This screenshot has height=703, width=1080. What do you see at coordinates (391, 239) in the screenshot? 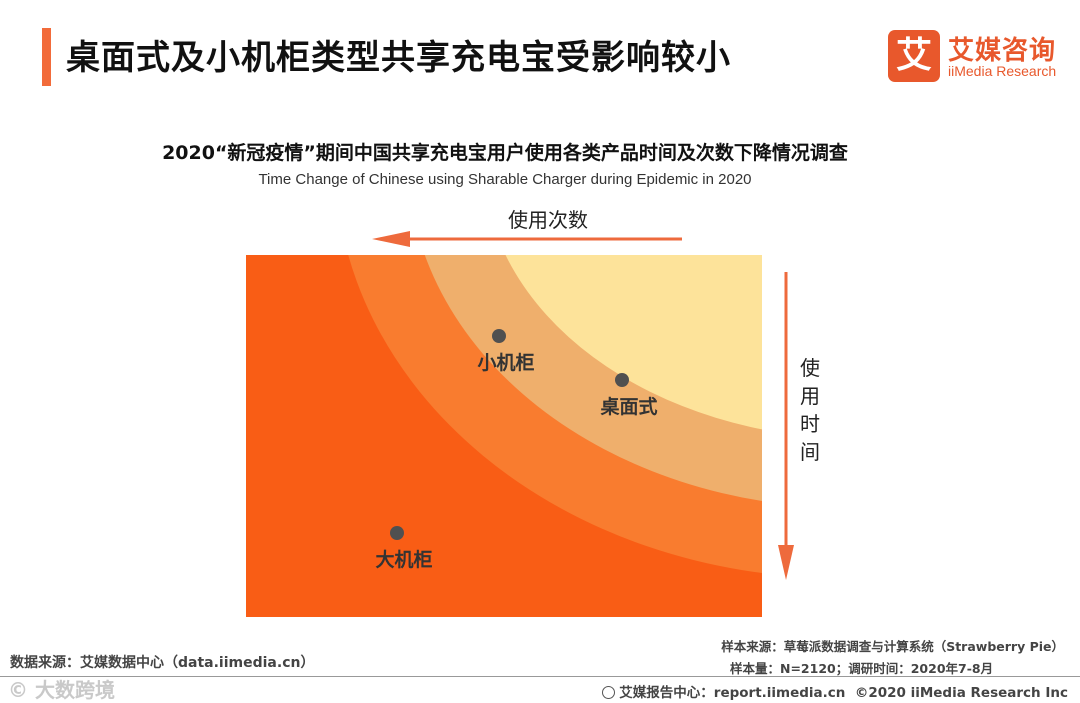
I see `x-arrow-head` at bounding box center [391, 239].